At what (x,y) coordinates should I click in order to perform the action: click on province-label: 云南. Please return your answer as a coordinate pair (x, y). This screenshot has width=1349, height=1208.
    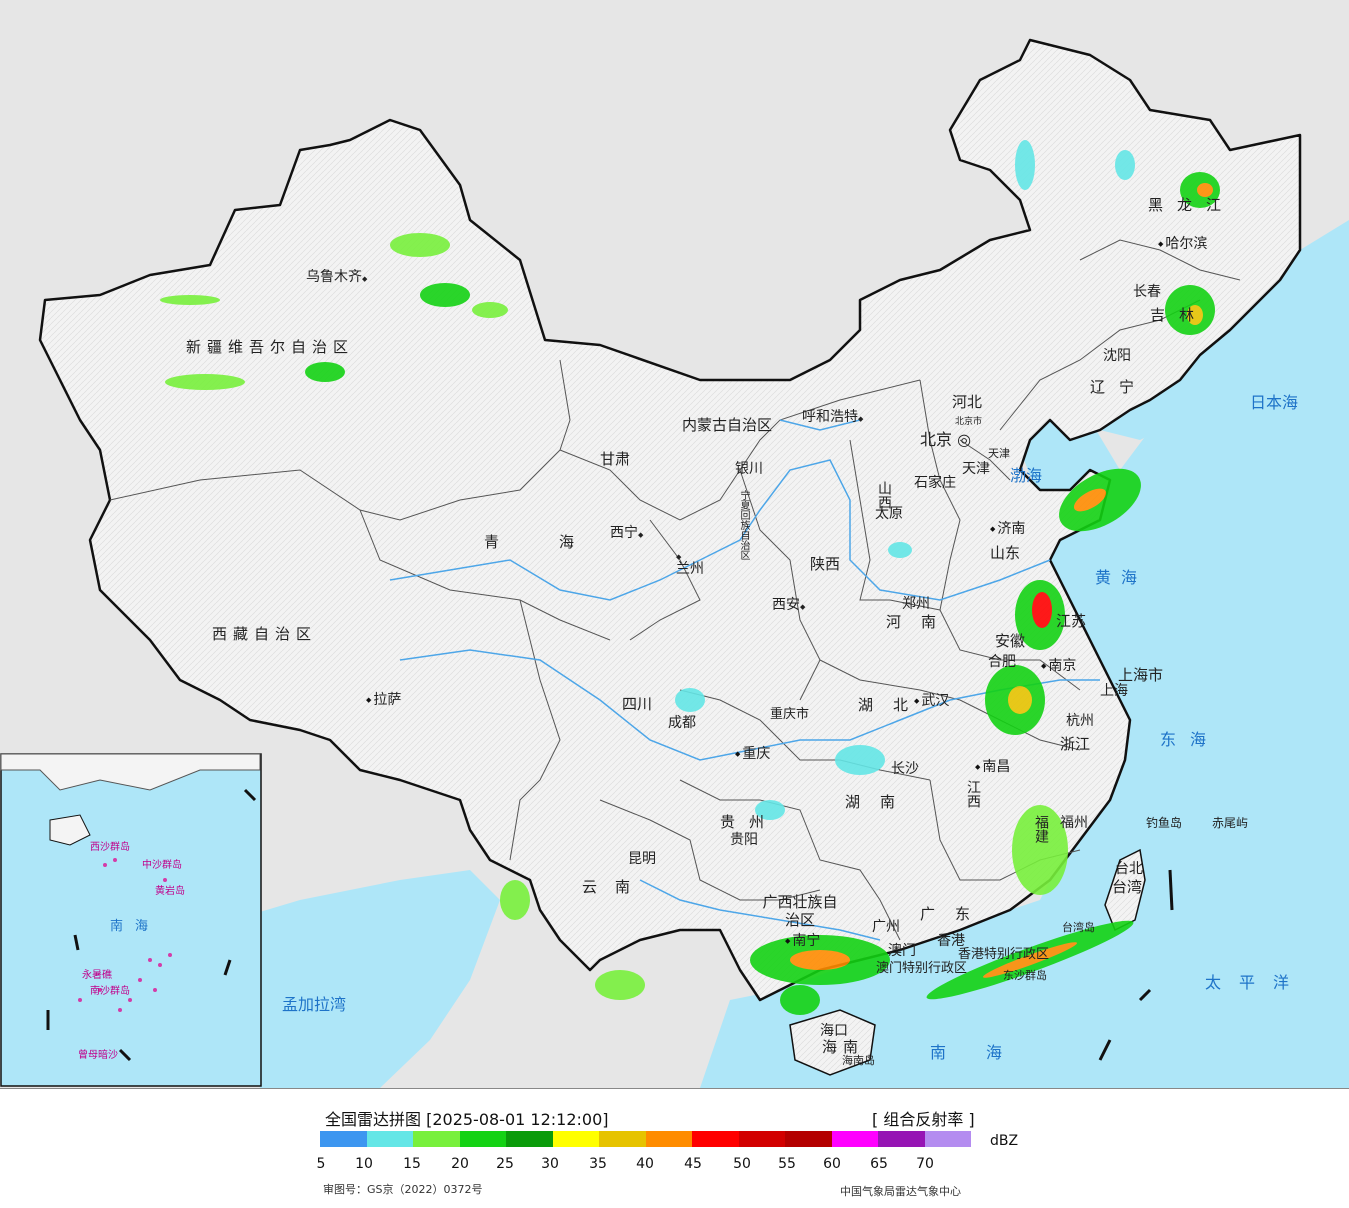
    Looking at the image, I should click on (615, 887).